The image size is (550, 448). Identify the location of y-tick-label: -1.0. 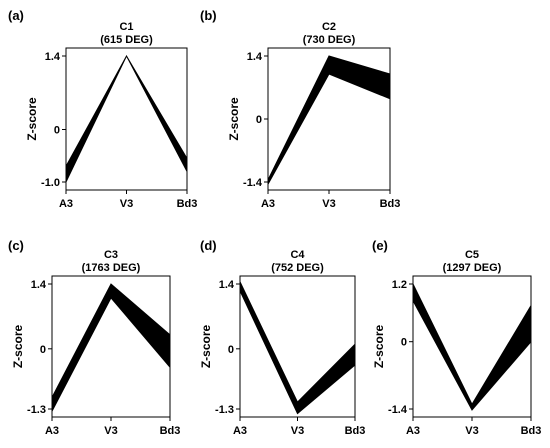
(50, 183).